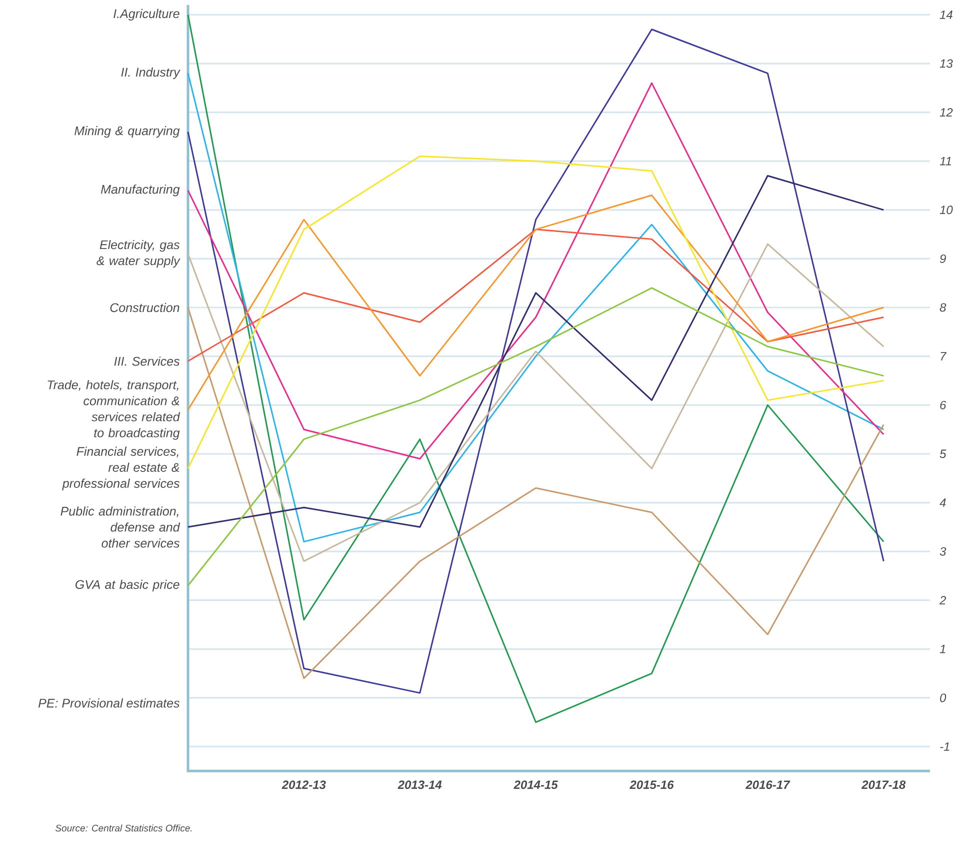 This screenshot has height=841, width=963. What do you see at coordinates (140, 190) in the screenshot?
I see `series-label: Manufacturing` at bounding box center [140, 190].